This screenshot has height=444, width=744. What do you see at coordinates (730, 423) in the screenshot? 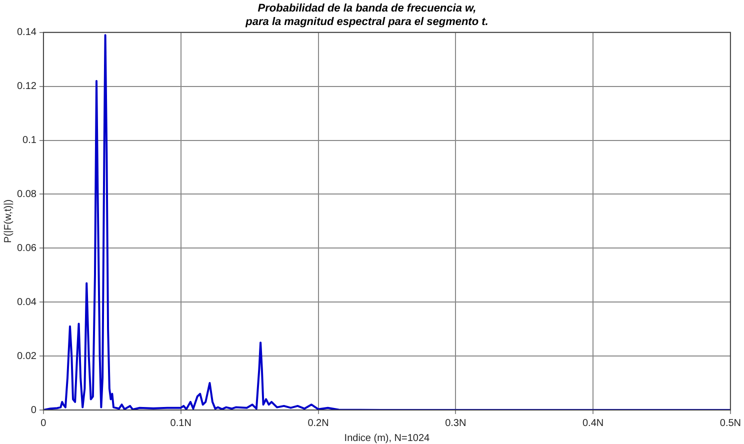
I see `x-tick-label: 0.5N` at bounding box center [730, 423].